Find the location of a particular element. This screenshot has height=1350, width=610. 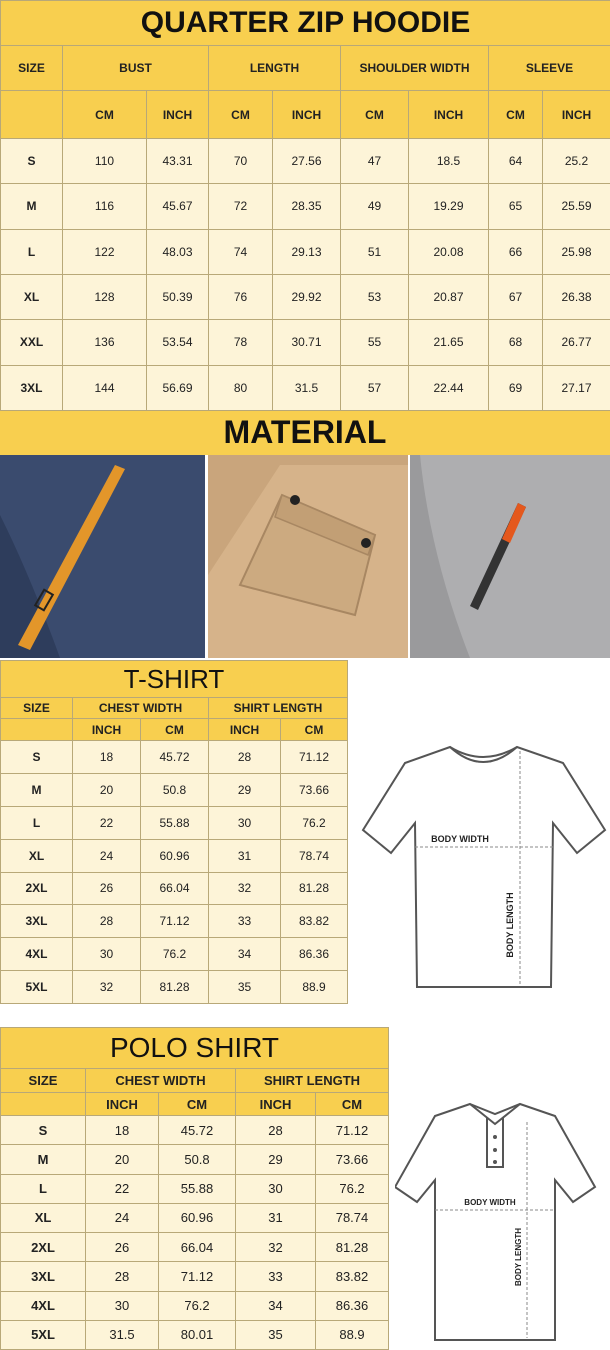

size-cell: 3XL is located at coordinates (31, 387).